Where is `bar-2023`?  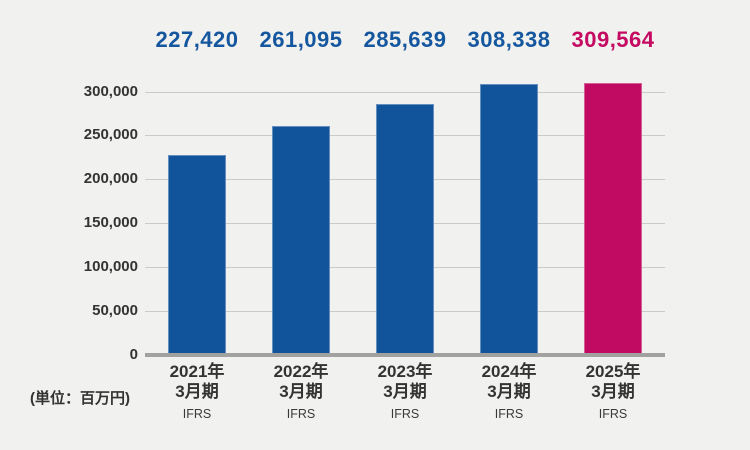
bar-2023 is located at coordinates (405, 228).